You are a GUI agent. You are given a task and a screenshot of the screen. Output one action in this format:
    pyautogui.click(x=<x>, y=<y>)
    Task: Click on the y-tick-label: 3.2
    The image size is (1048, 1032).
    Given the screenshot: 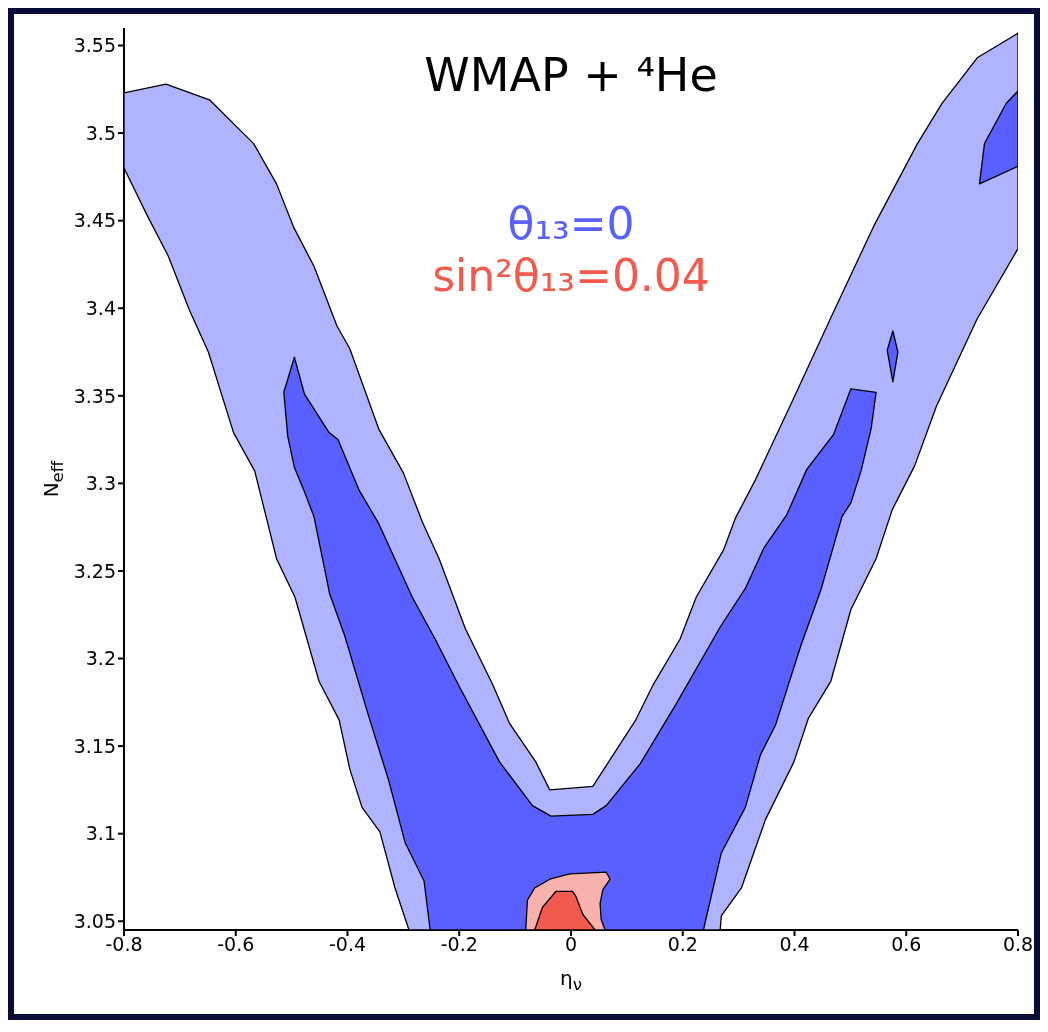 What is the action you would take?
    pyautogui.click(x=100, y=658)
    